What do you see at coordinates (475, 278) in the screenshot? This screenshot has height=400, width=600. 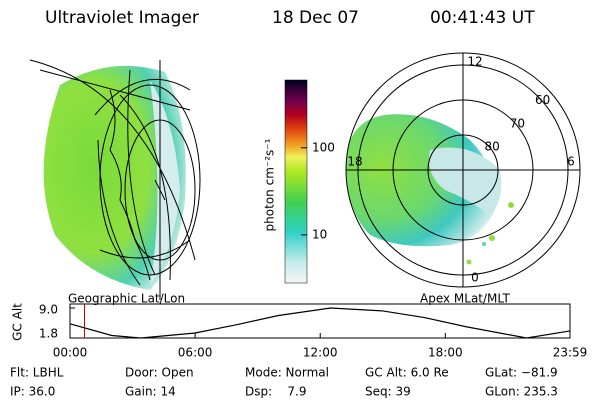 I see `mlt-label: 0` at bounding box center [475, 278].